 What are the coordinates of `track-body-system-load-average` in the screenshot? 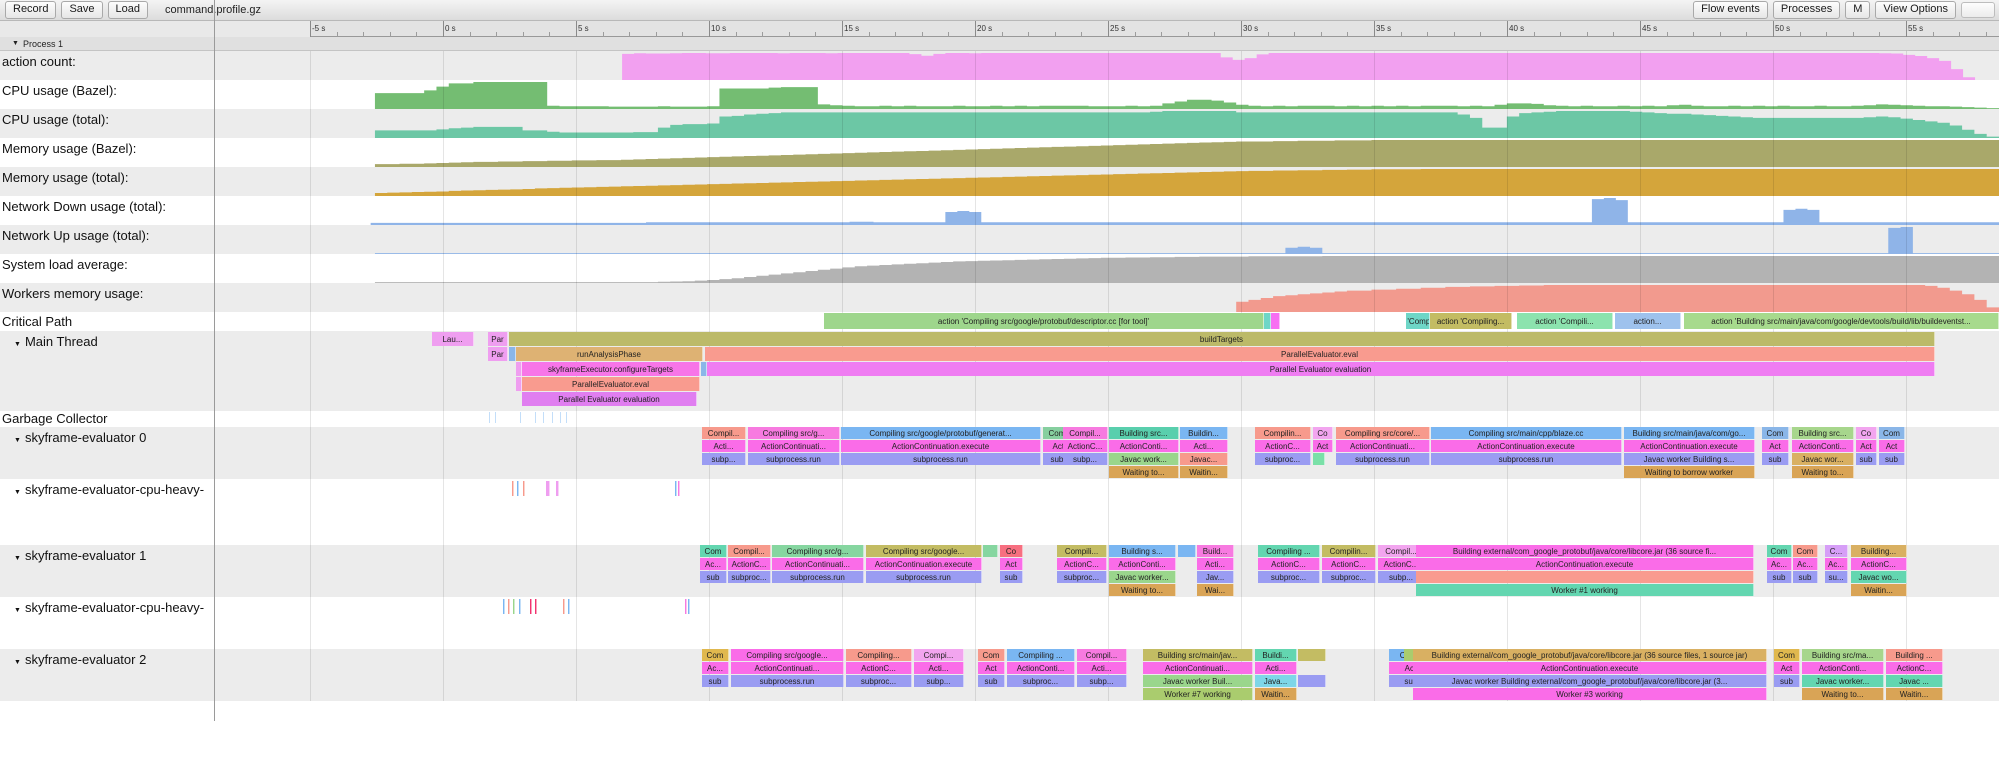 It's located at (1107, 268).